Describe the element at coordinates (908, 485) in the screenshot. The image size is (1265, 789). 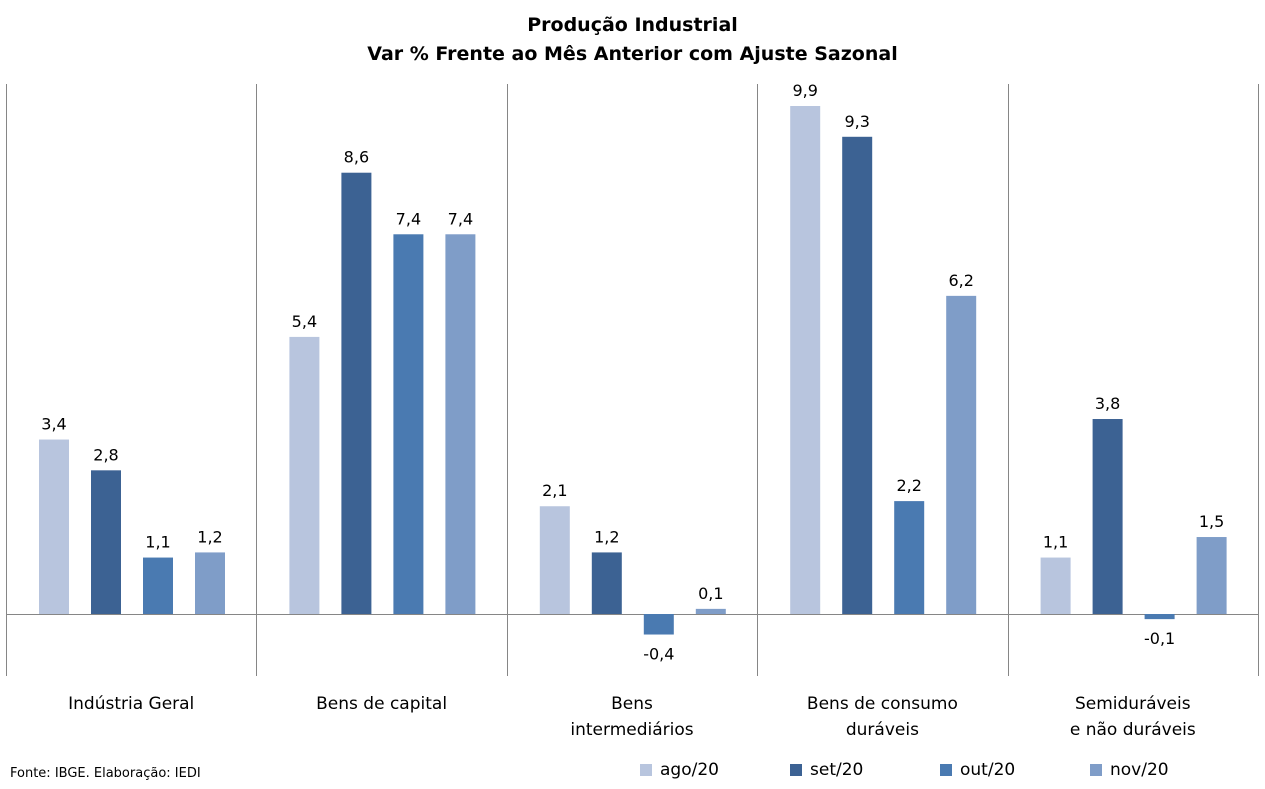
I see `data-label: 2,2` at that location.